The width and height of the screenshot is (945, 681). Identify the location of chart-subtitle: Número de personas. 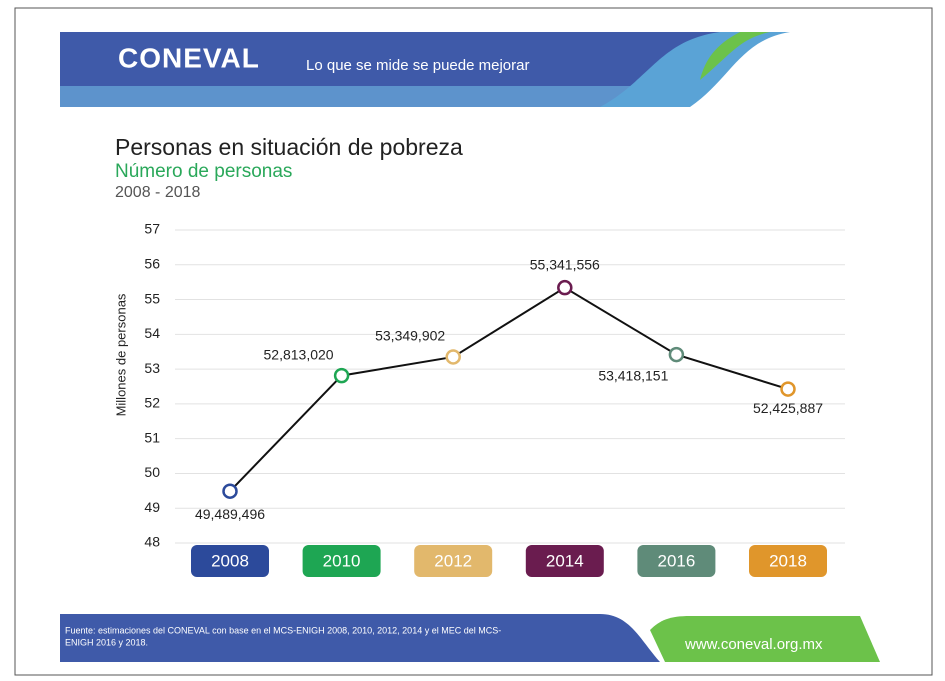
(203, 171).